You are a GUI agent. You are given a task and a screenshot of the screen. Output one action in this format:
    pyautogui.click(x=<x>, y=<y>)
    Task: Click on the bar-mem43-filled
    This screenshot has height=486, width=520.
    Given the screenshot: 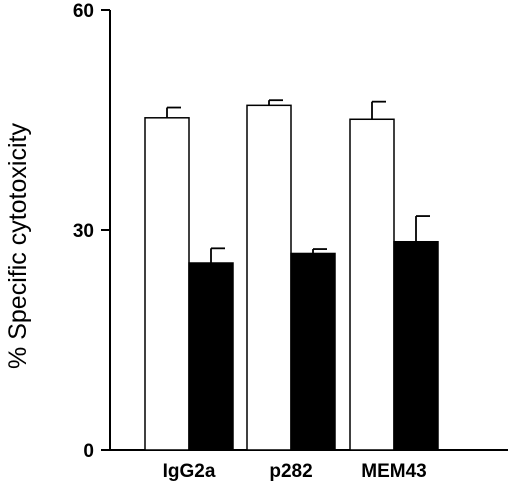 What is the action you would take?
    pyautogui.click(x=416, y=345)
    